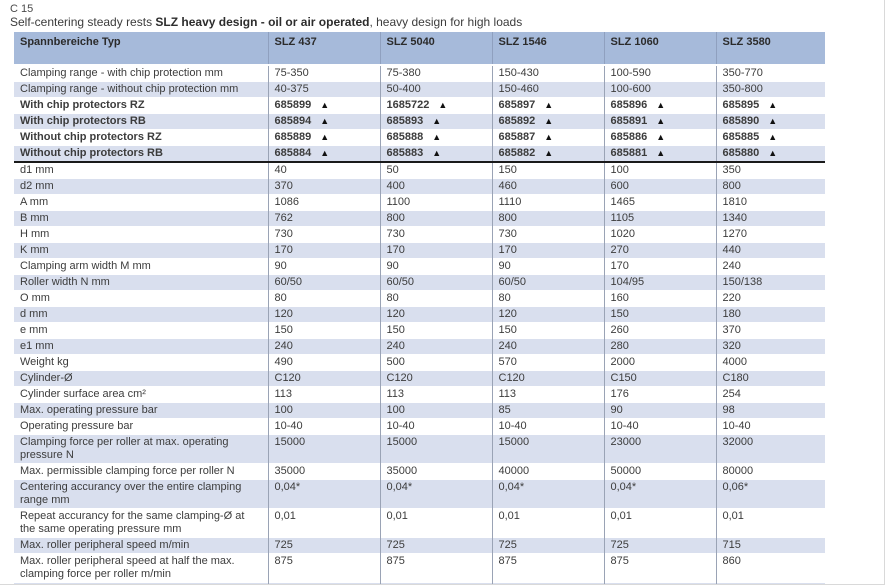  I want to click on spec-value-cell: 1810, so click(770, 202).